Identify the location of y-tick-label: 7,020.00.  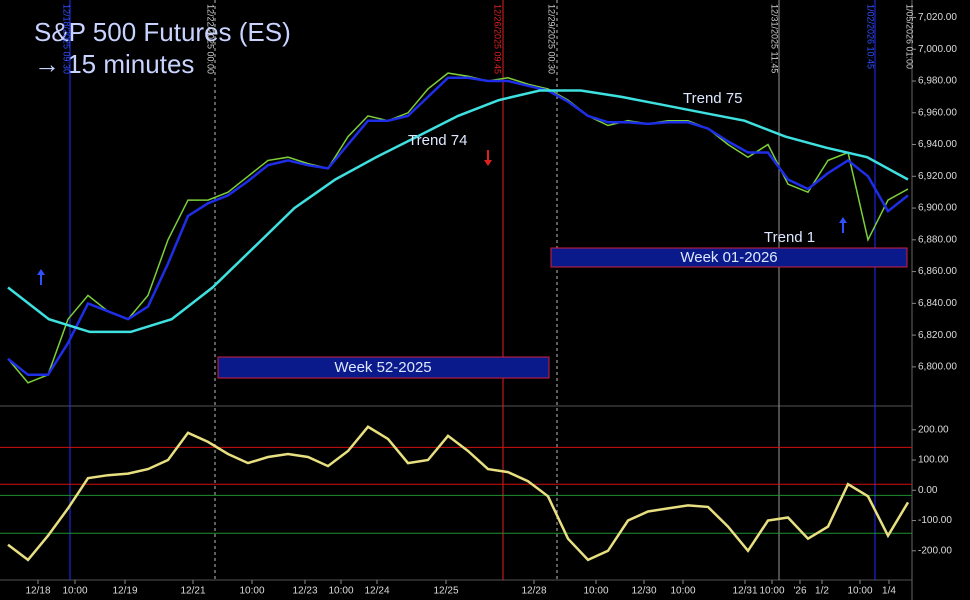
(937, 17).